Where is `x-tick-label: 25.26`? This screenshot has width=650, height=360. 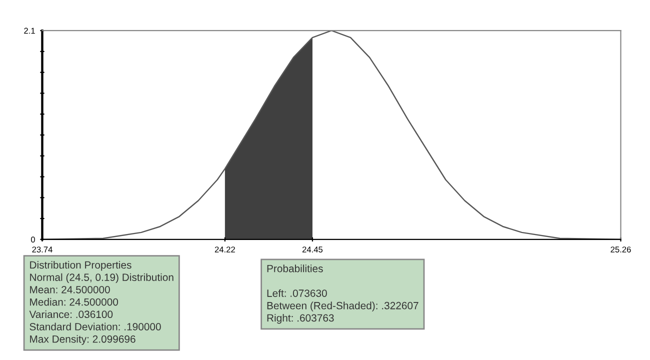 x-tick-label: 25.26 is located at coordinates (620, 249).